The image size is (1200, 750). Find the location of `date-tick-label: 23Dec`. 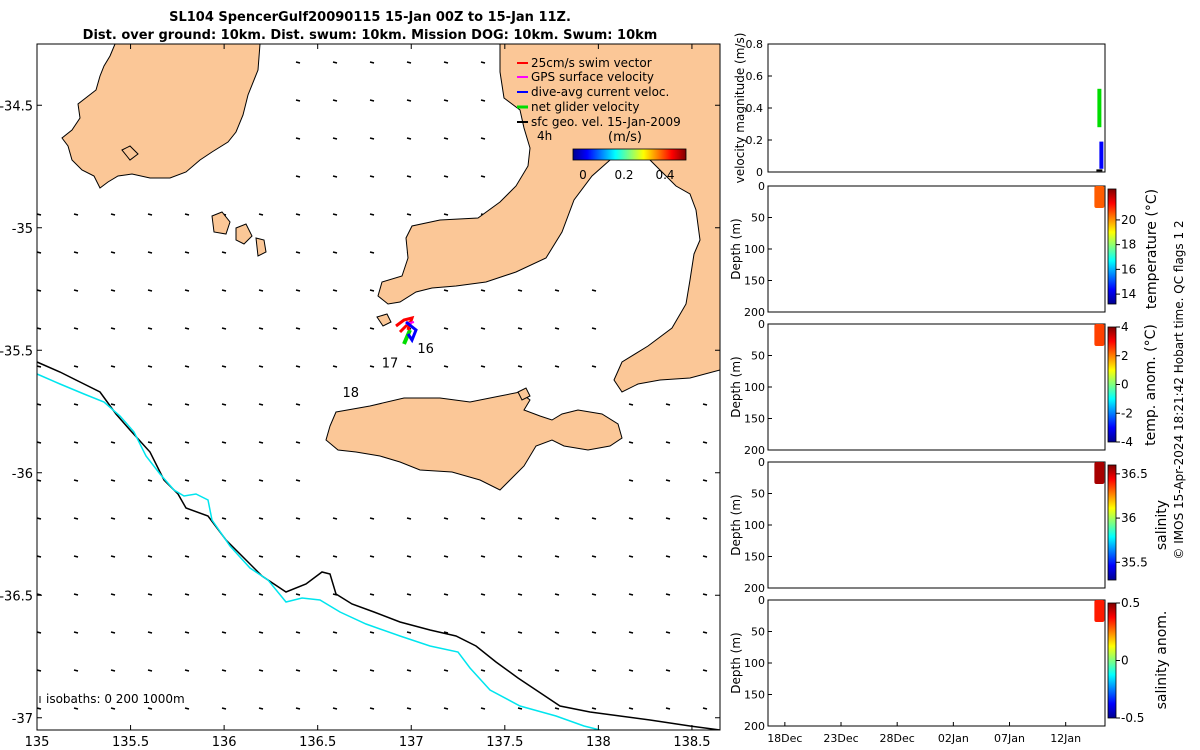

date-tick-label: 23Dec is located at coordinates (840, 738).